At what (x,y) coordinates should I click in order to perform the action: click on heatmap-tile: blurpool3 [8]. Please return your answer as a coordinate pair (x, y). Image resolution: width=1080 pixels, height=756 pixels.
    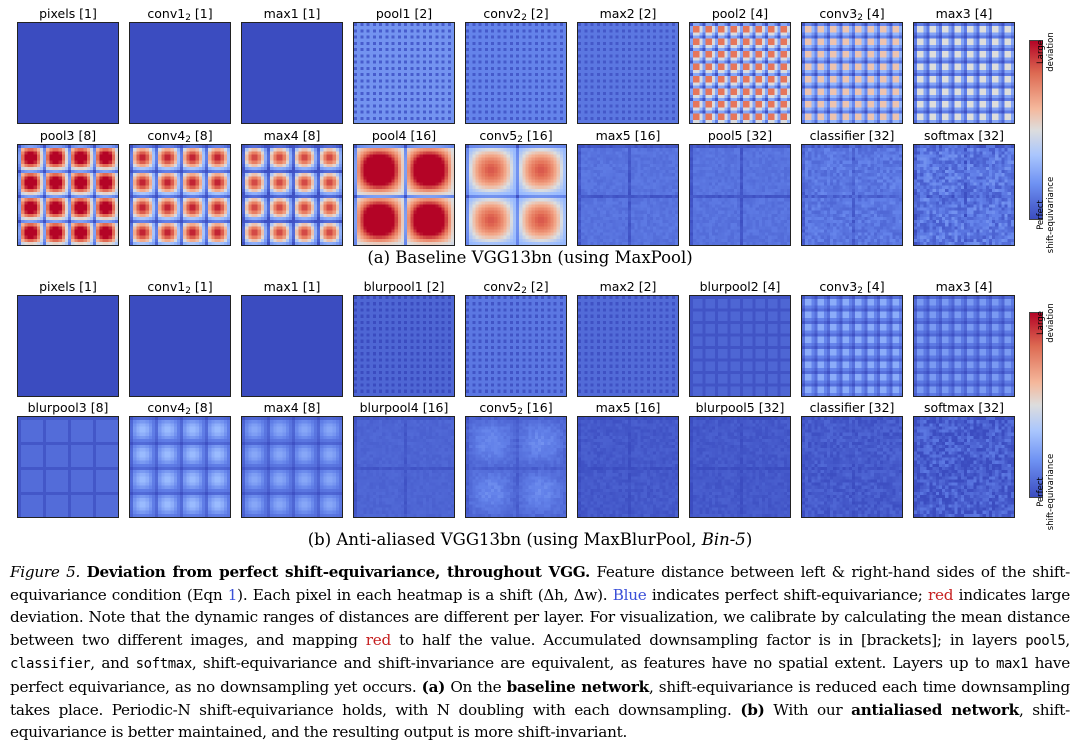
    Looking at the image, I should click on (68, 459).